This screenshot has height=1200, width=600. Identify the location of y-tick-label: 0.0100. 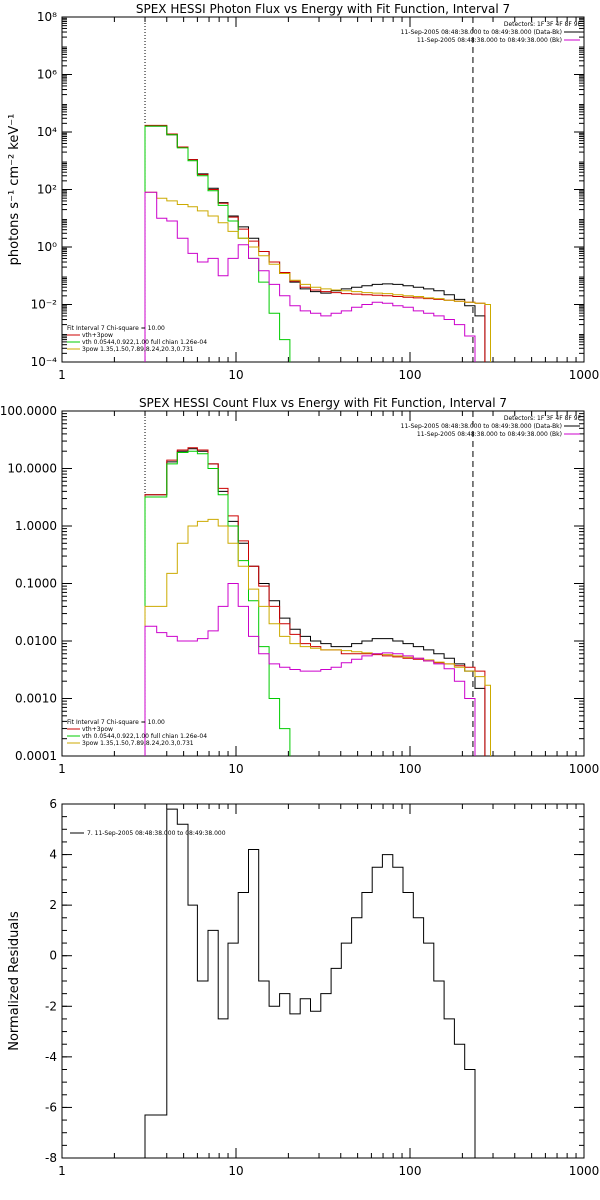
(36, 641).